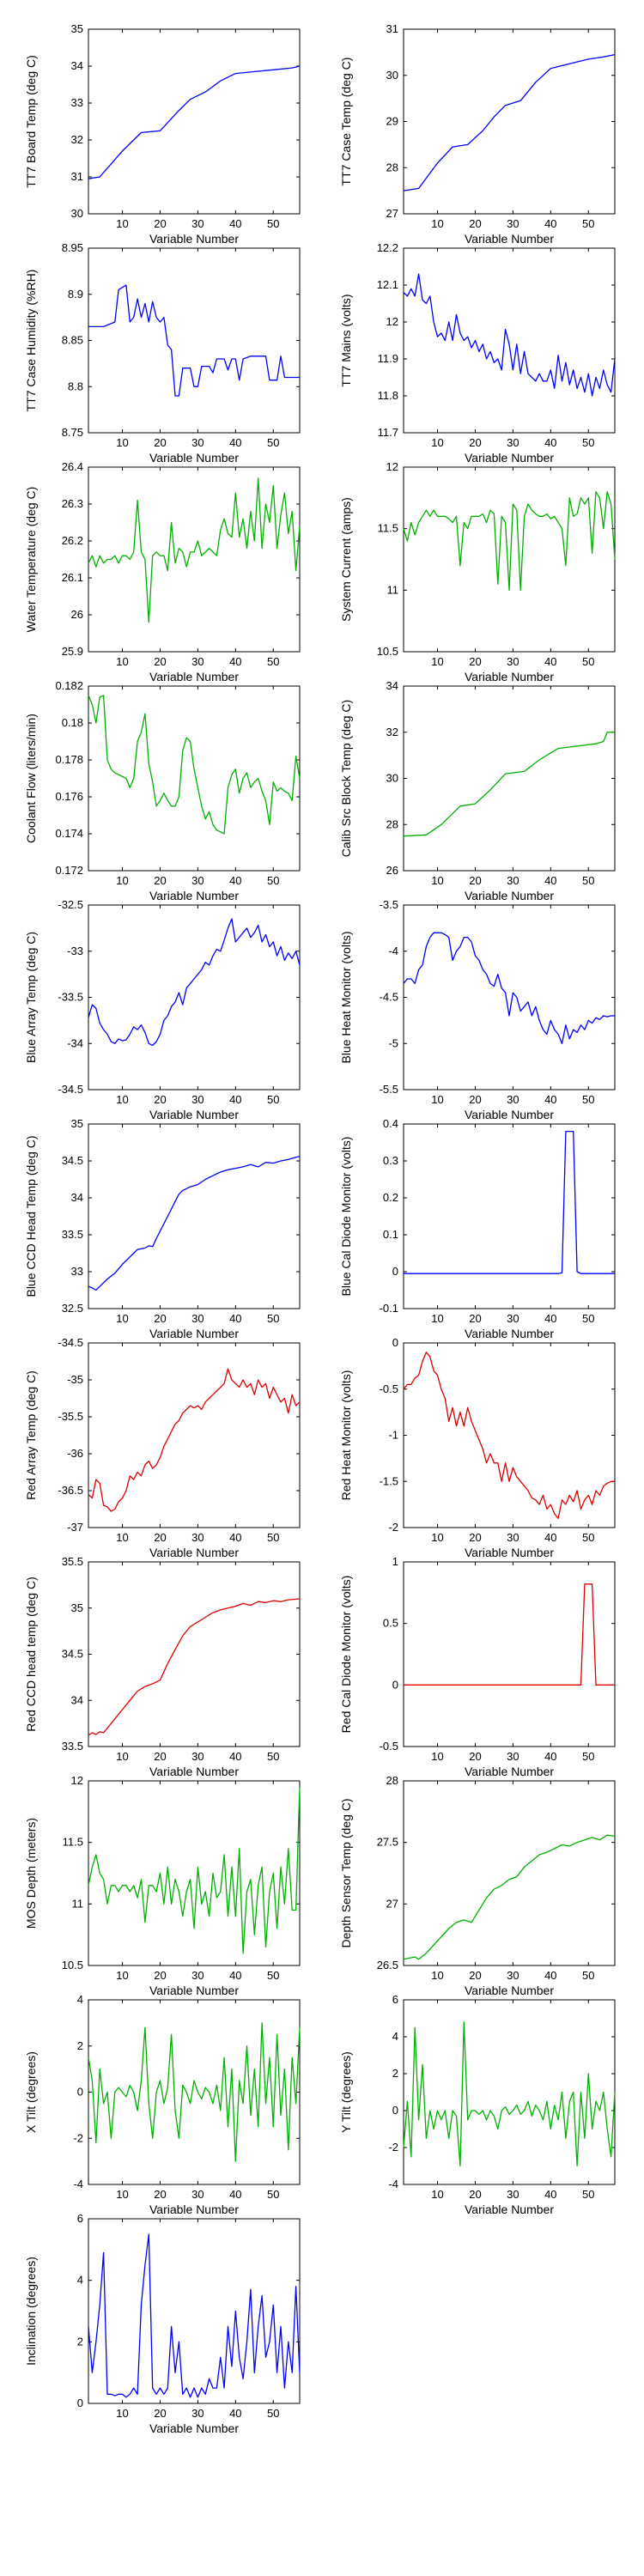 The width and height of the screenshot is (644, 2576). Describe the element at coordinates (75, 1528) in the screenshot. I see `y-tick-label: -37` at that location.